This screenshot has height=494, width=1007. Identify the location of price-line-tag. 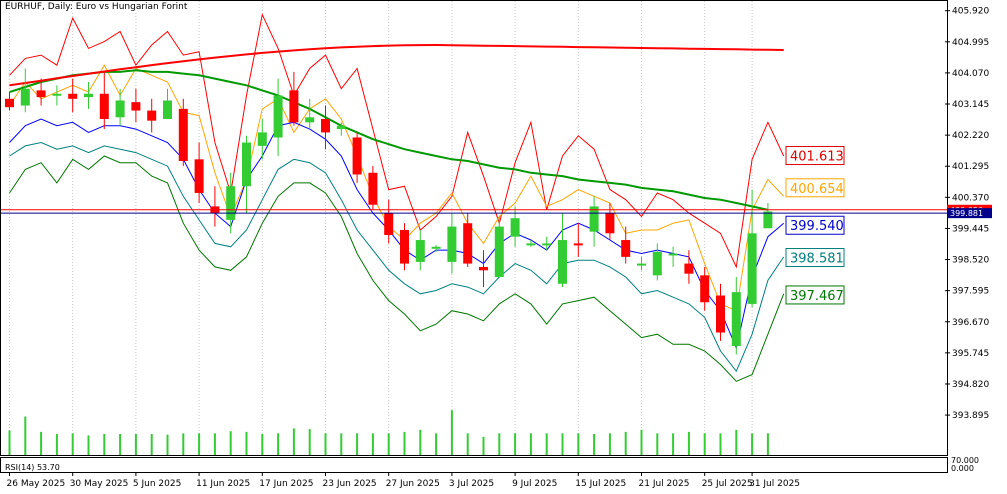
(969, 213).